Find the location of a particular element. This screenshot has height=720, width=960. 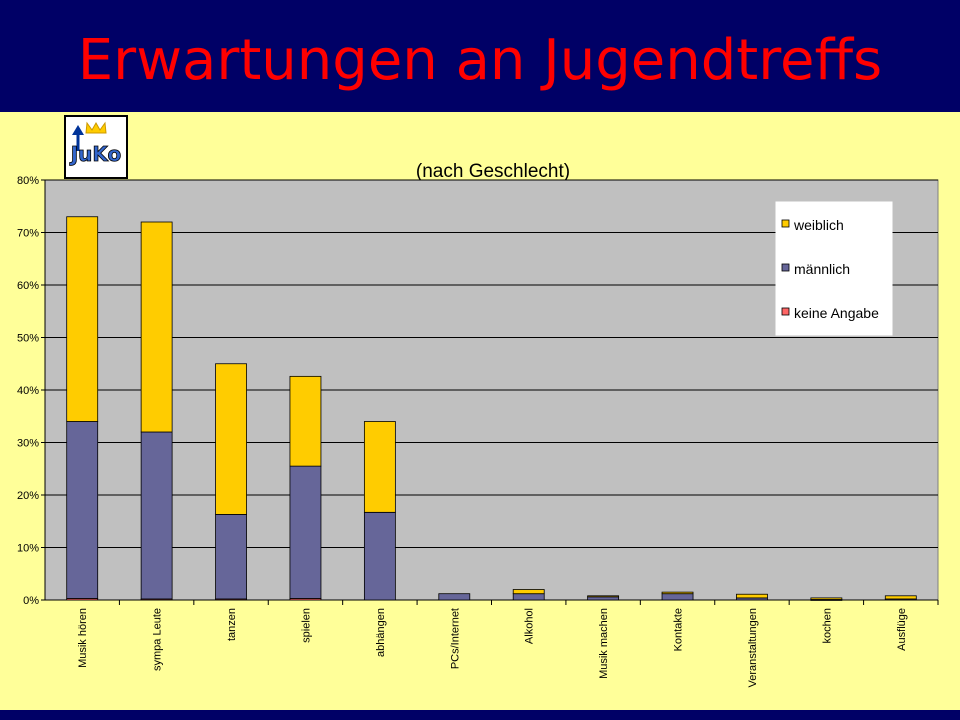

y-tick-label: 10% is located at coordinates (28, 549).